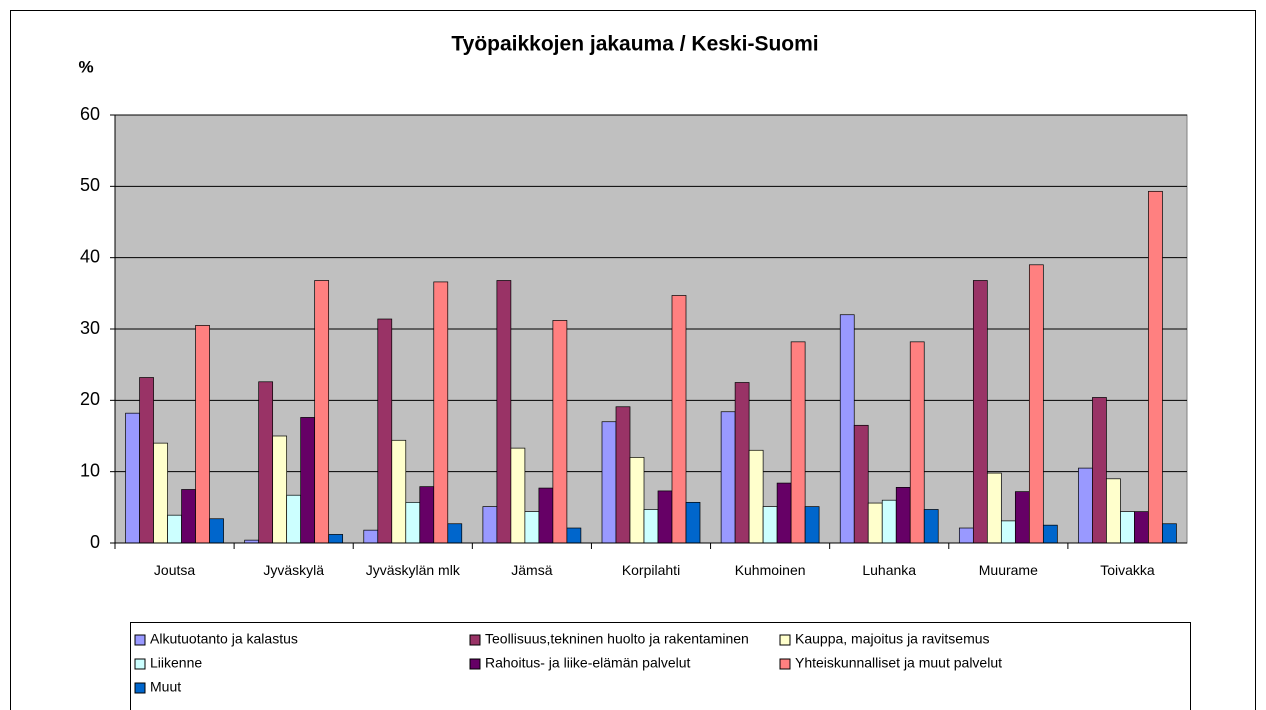 Image resolution: width=1266 pixels, height=710 pixels. Describe the element at coordinates (90, 114) in the screenshot. I see `y-tick-label: 60` at that location.